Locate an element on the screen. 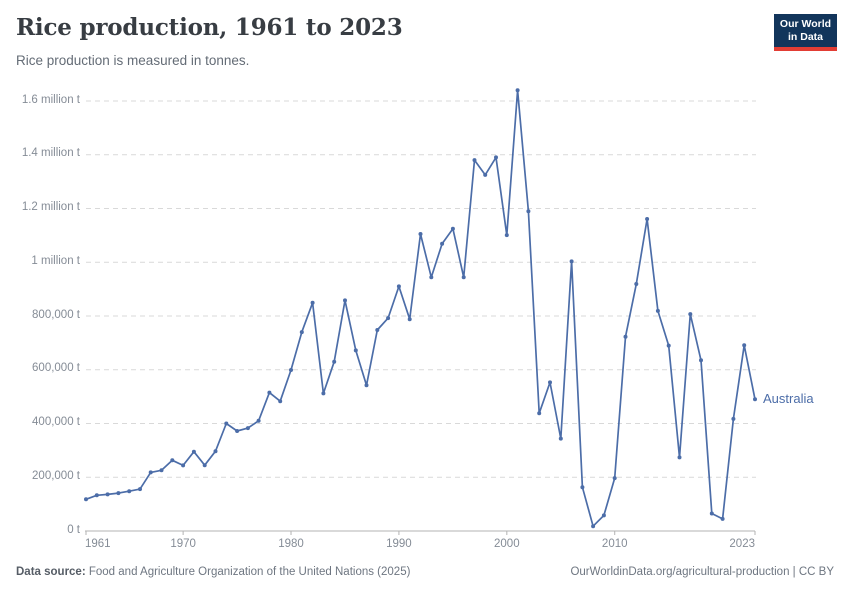 The image size is (850, 600). owid-logo-line2: in Data is located at coordinates (805, 37).